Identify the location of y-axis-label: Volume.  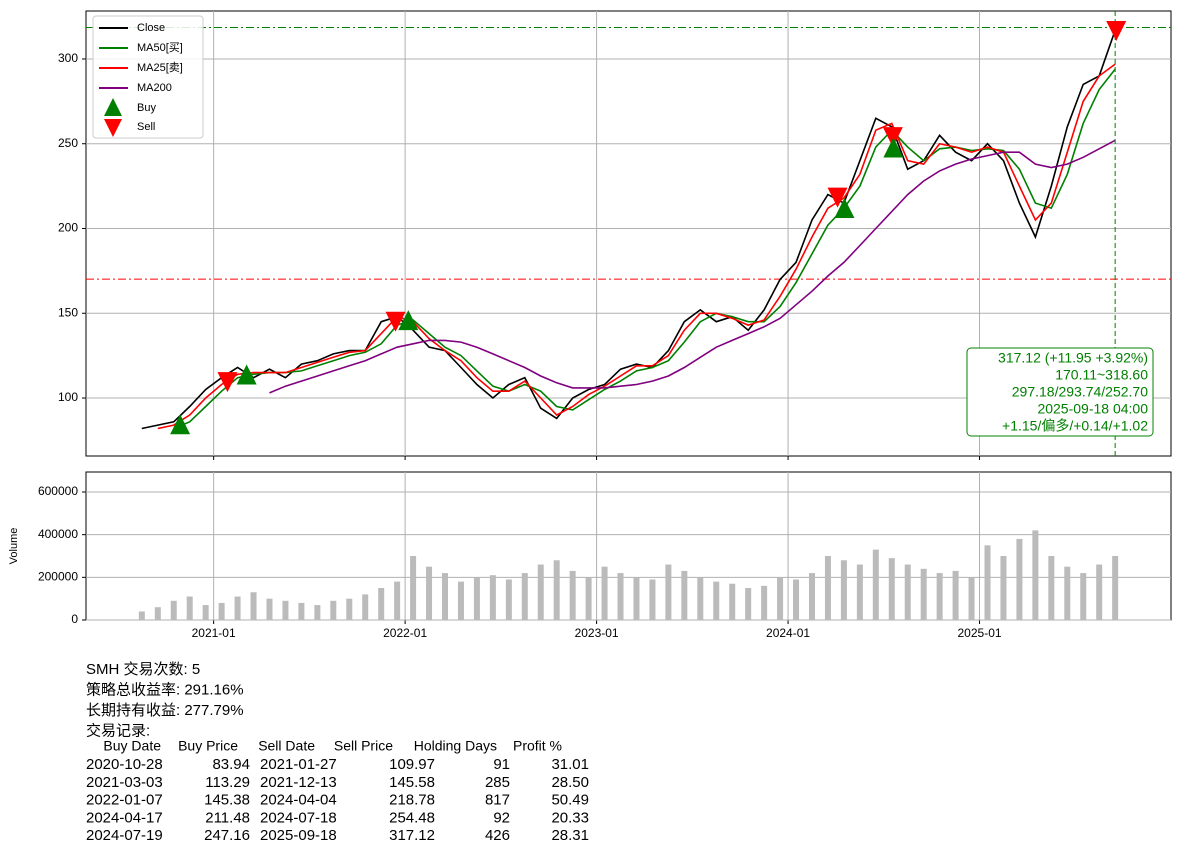
(14, 546).